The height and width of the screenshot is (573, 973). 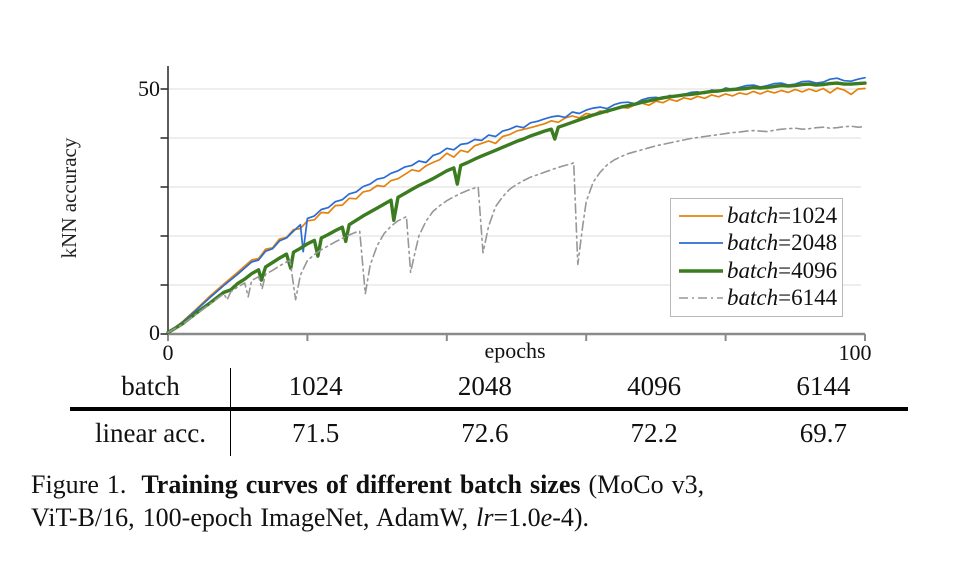 What do you see at coordinates (517, 517) in the screenshot?
I see `caption-lr-value: =1.0` at bounding box center [517, 517].